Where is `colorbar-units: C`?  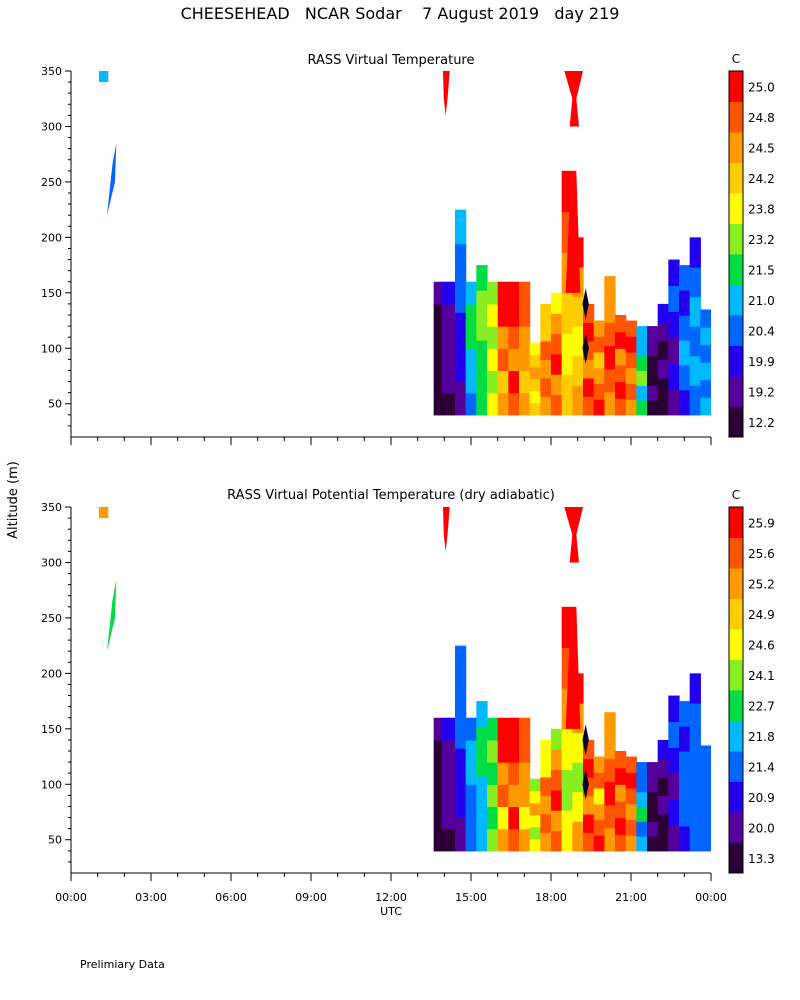 colorbar-units: C is located at coordinates (736, 495).